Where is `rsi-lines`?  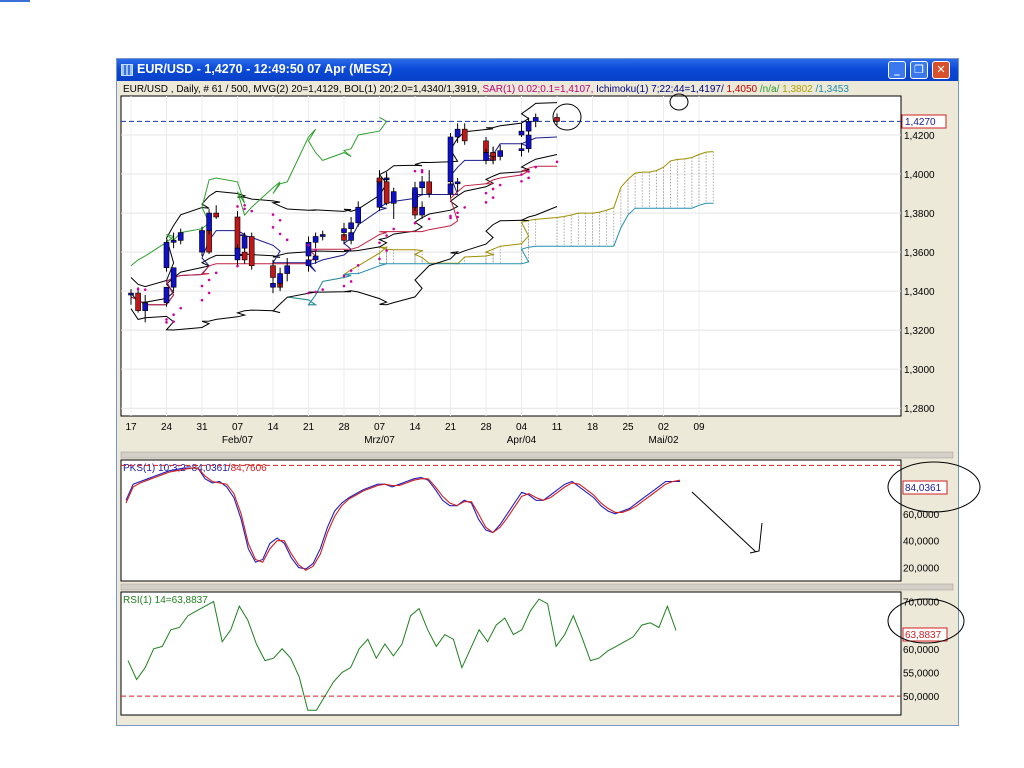
rsi-lines is located at coordinates (511, 654).